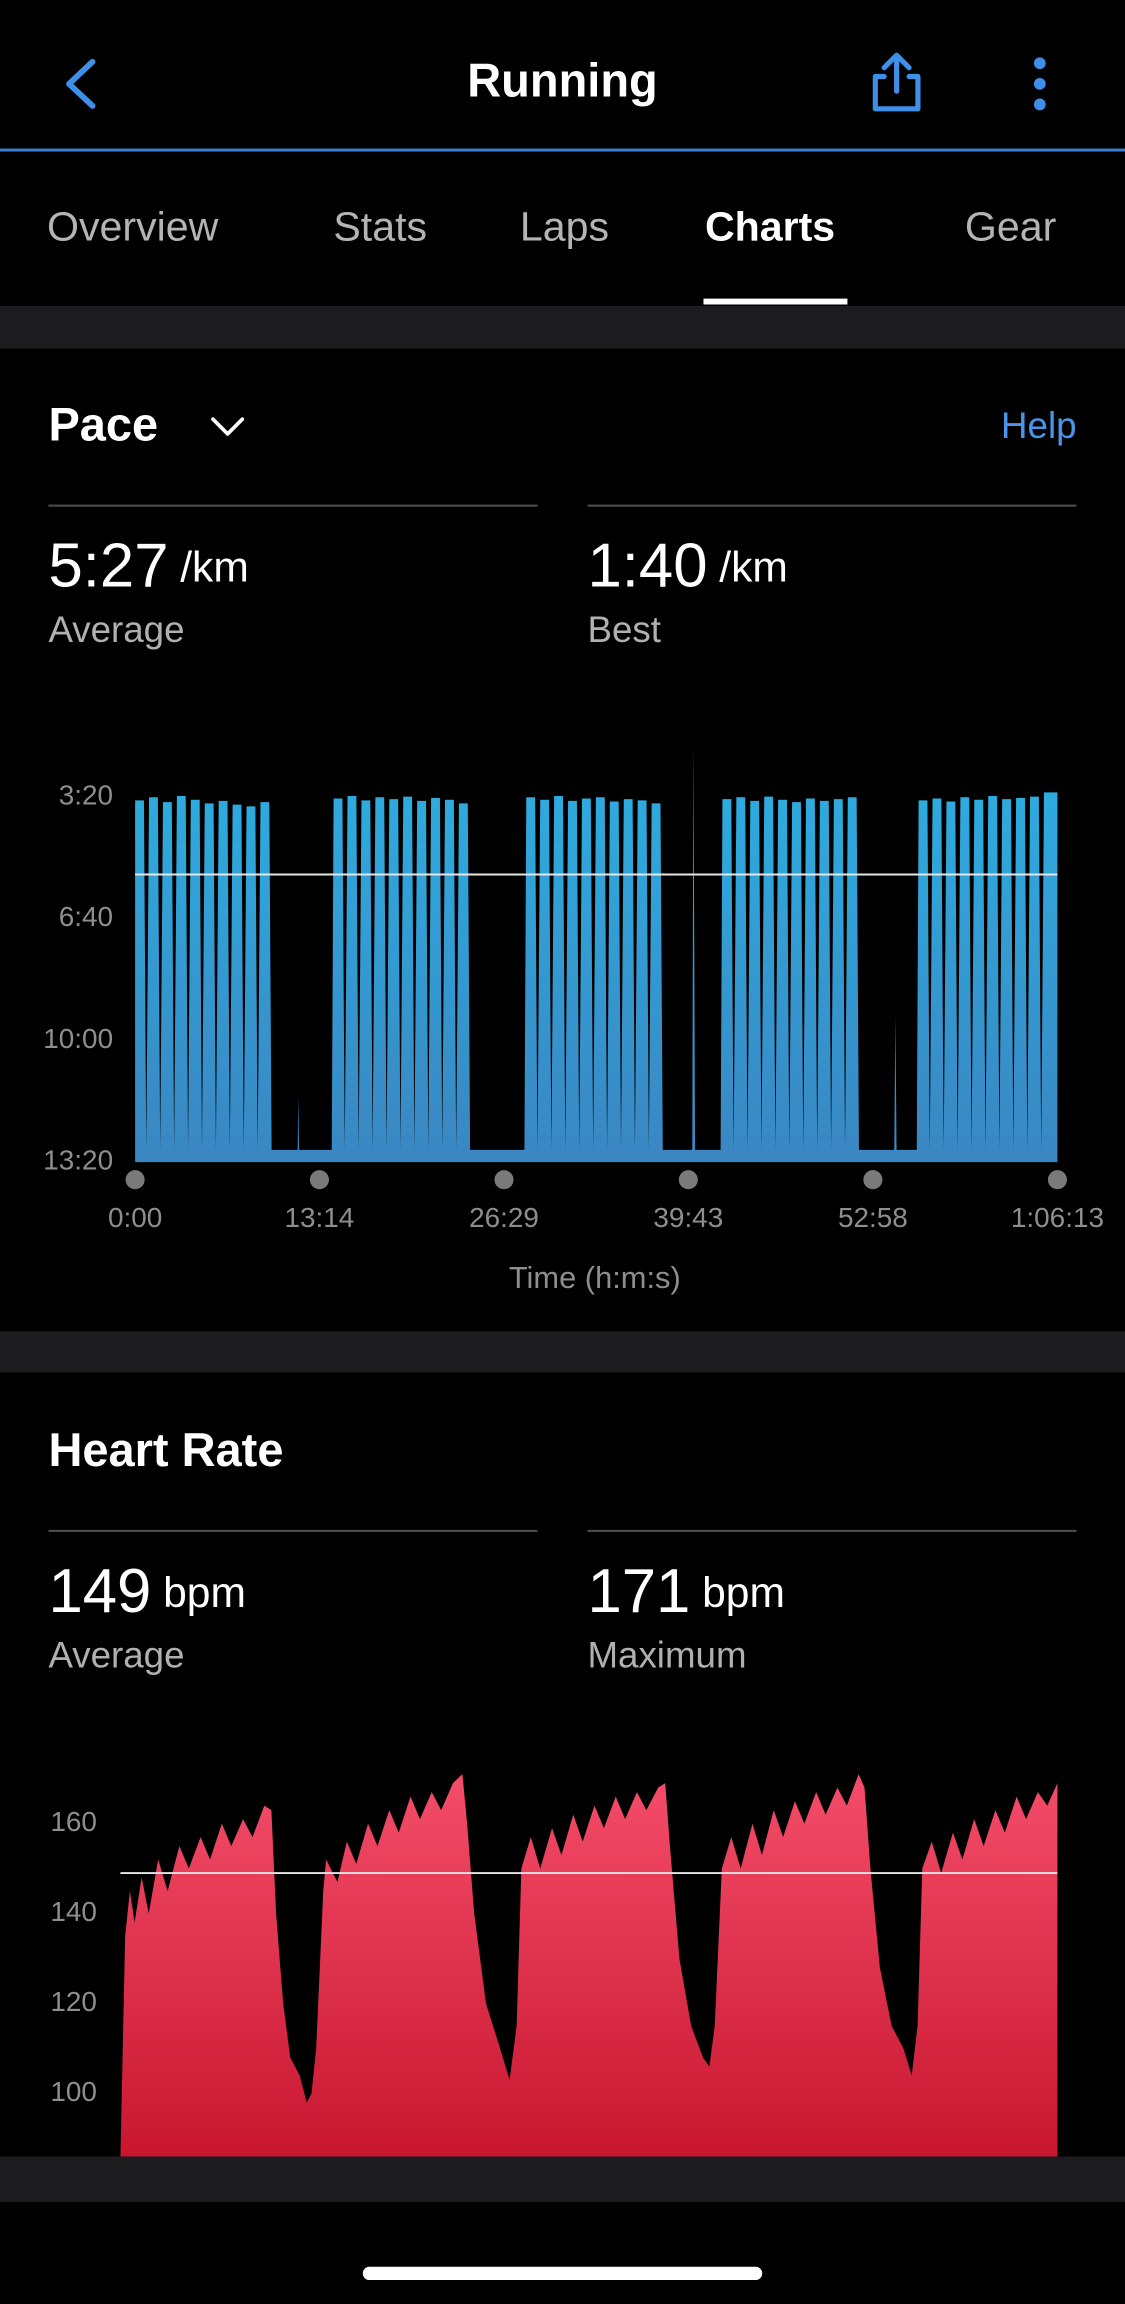 This screenshot has width=1125, height=2304. I want to click on stat: 171 bpm, so click(685, 1591).